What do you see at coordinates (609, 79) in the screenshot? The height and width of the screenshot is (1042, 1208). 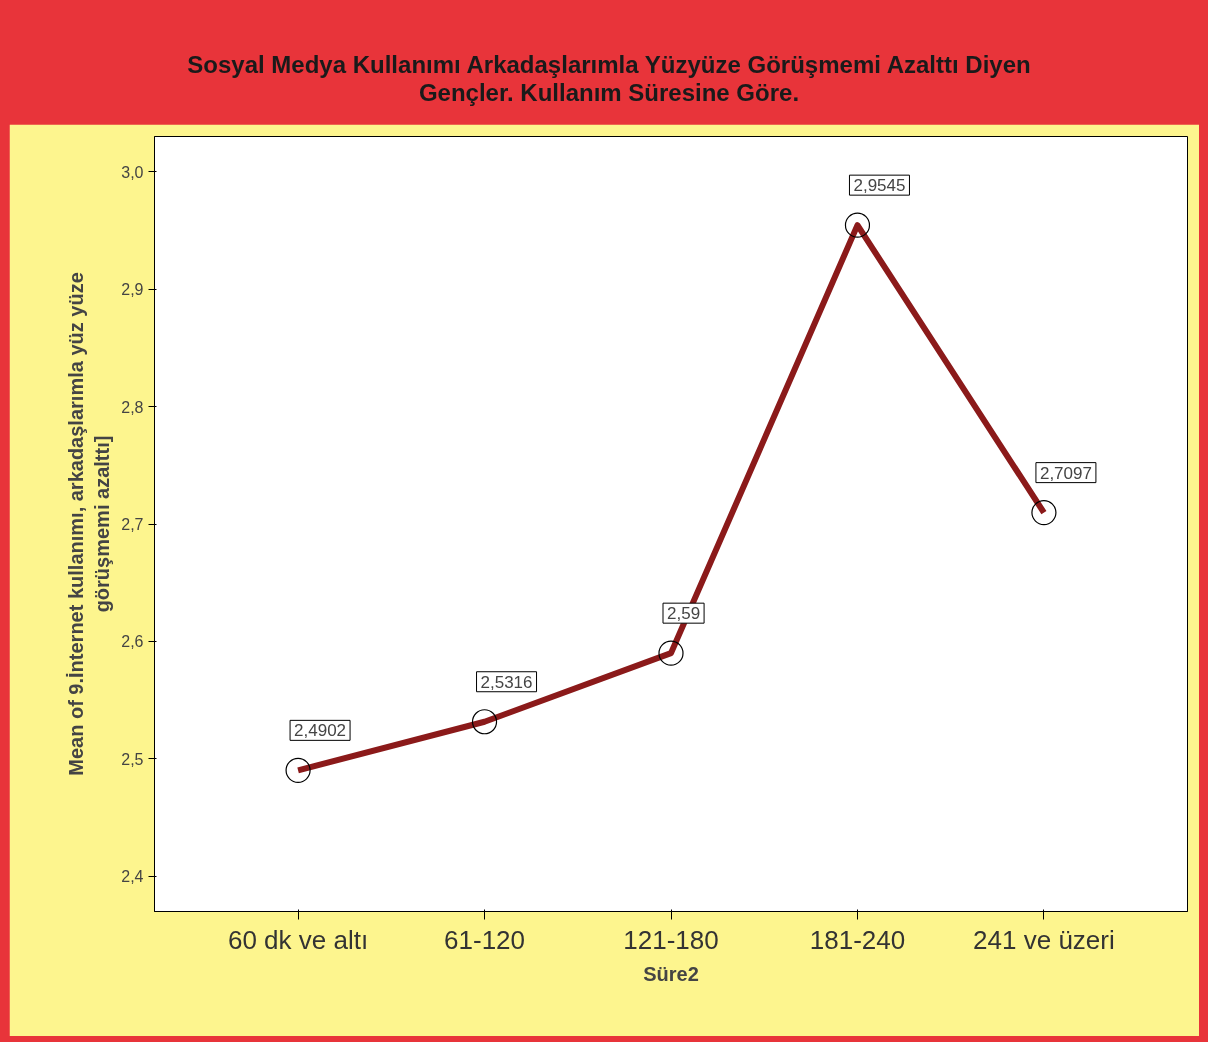 I see `chart-title: Sosyal Medya Kullanımı Arkadaşlarımla Yüzyüze Görüşmemi Azalttı Diyen Gençler. Kullanım Süresine Göre.` at bounding box center [609, 79].